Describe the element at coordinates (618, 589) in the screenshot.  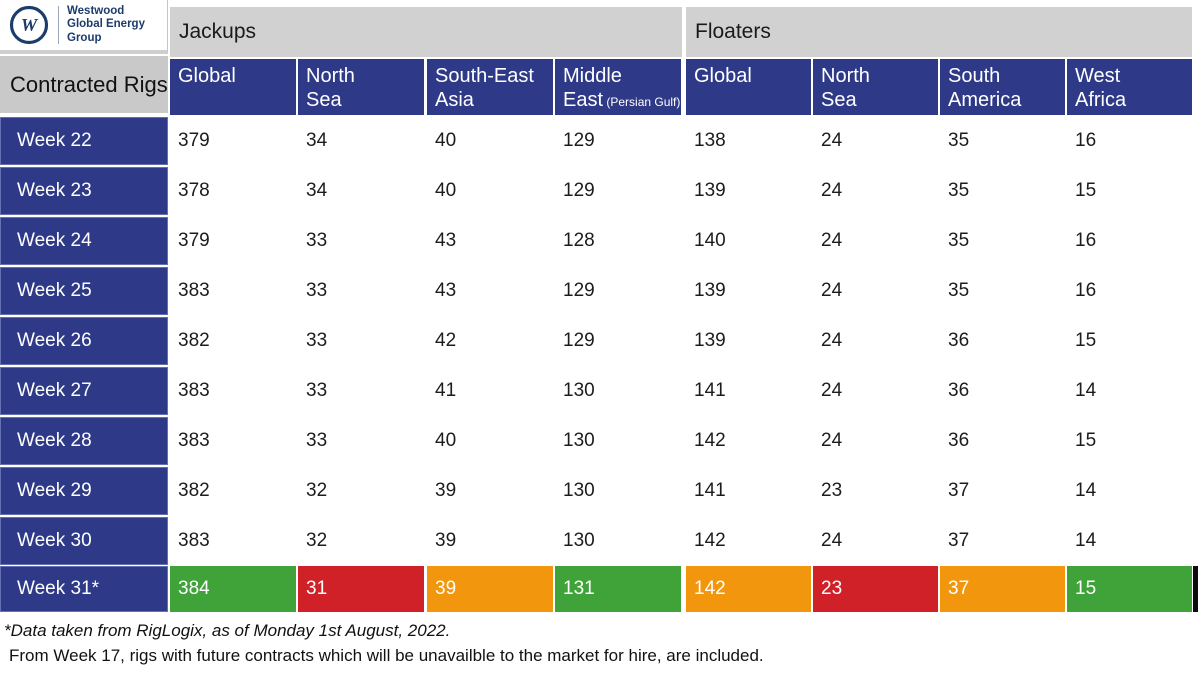
I see `status-cell-jackups-middle-east: 131` at that location.